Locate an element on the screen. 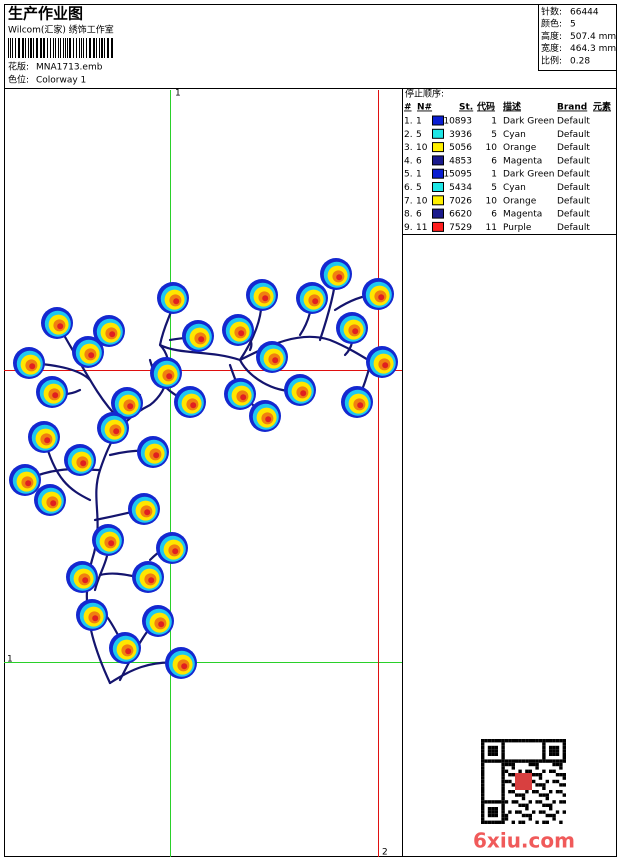 This screenshot has width=620, height=860. stitches: 5434 is located at coordinates (460, 188).